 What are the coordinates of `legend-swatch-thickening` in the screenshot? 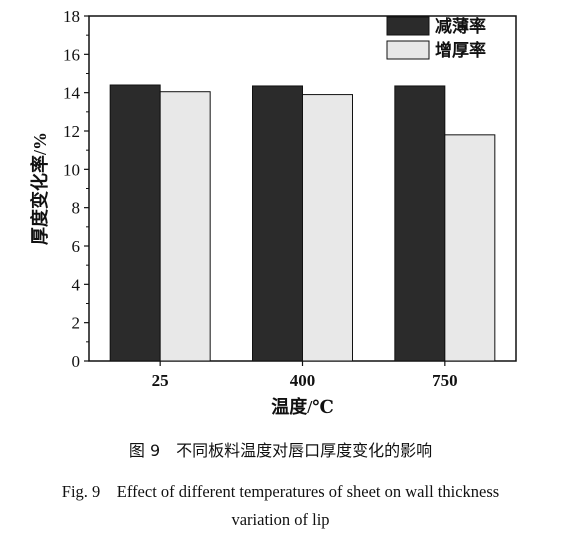 It's located at (408, 50).